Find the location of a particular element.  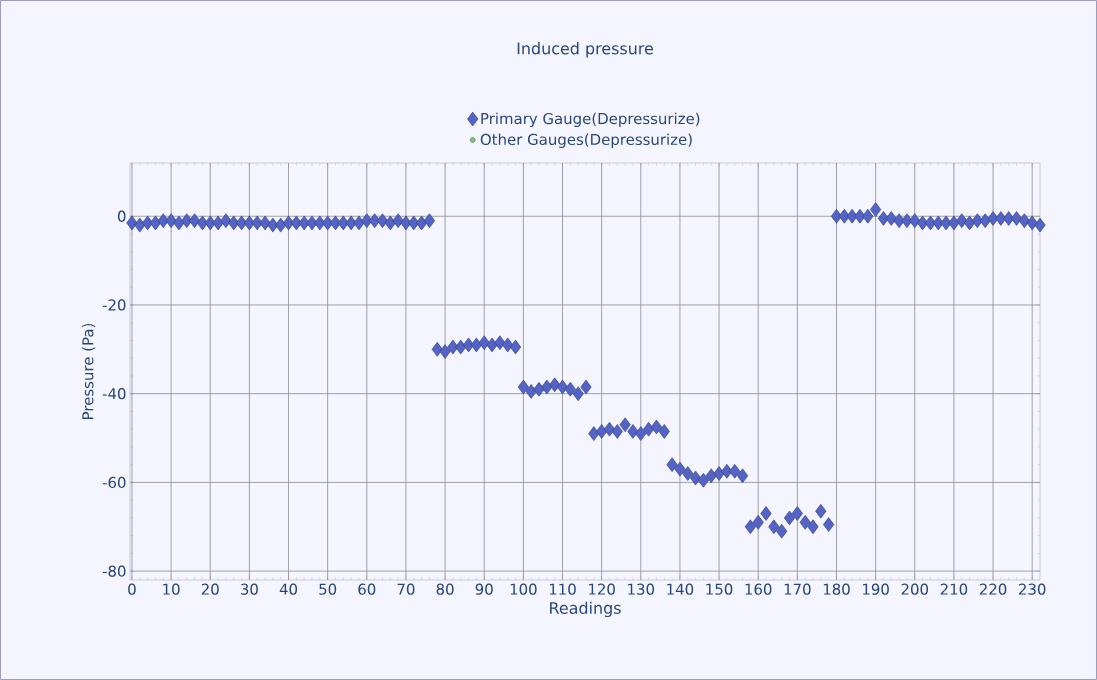

x-axis-title: Readings is located at coordinates (585, 609).